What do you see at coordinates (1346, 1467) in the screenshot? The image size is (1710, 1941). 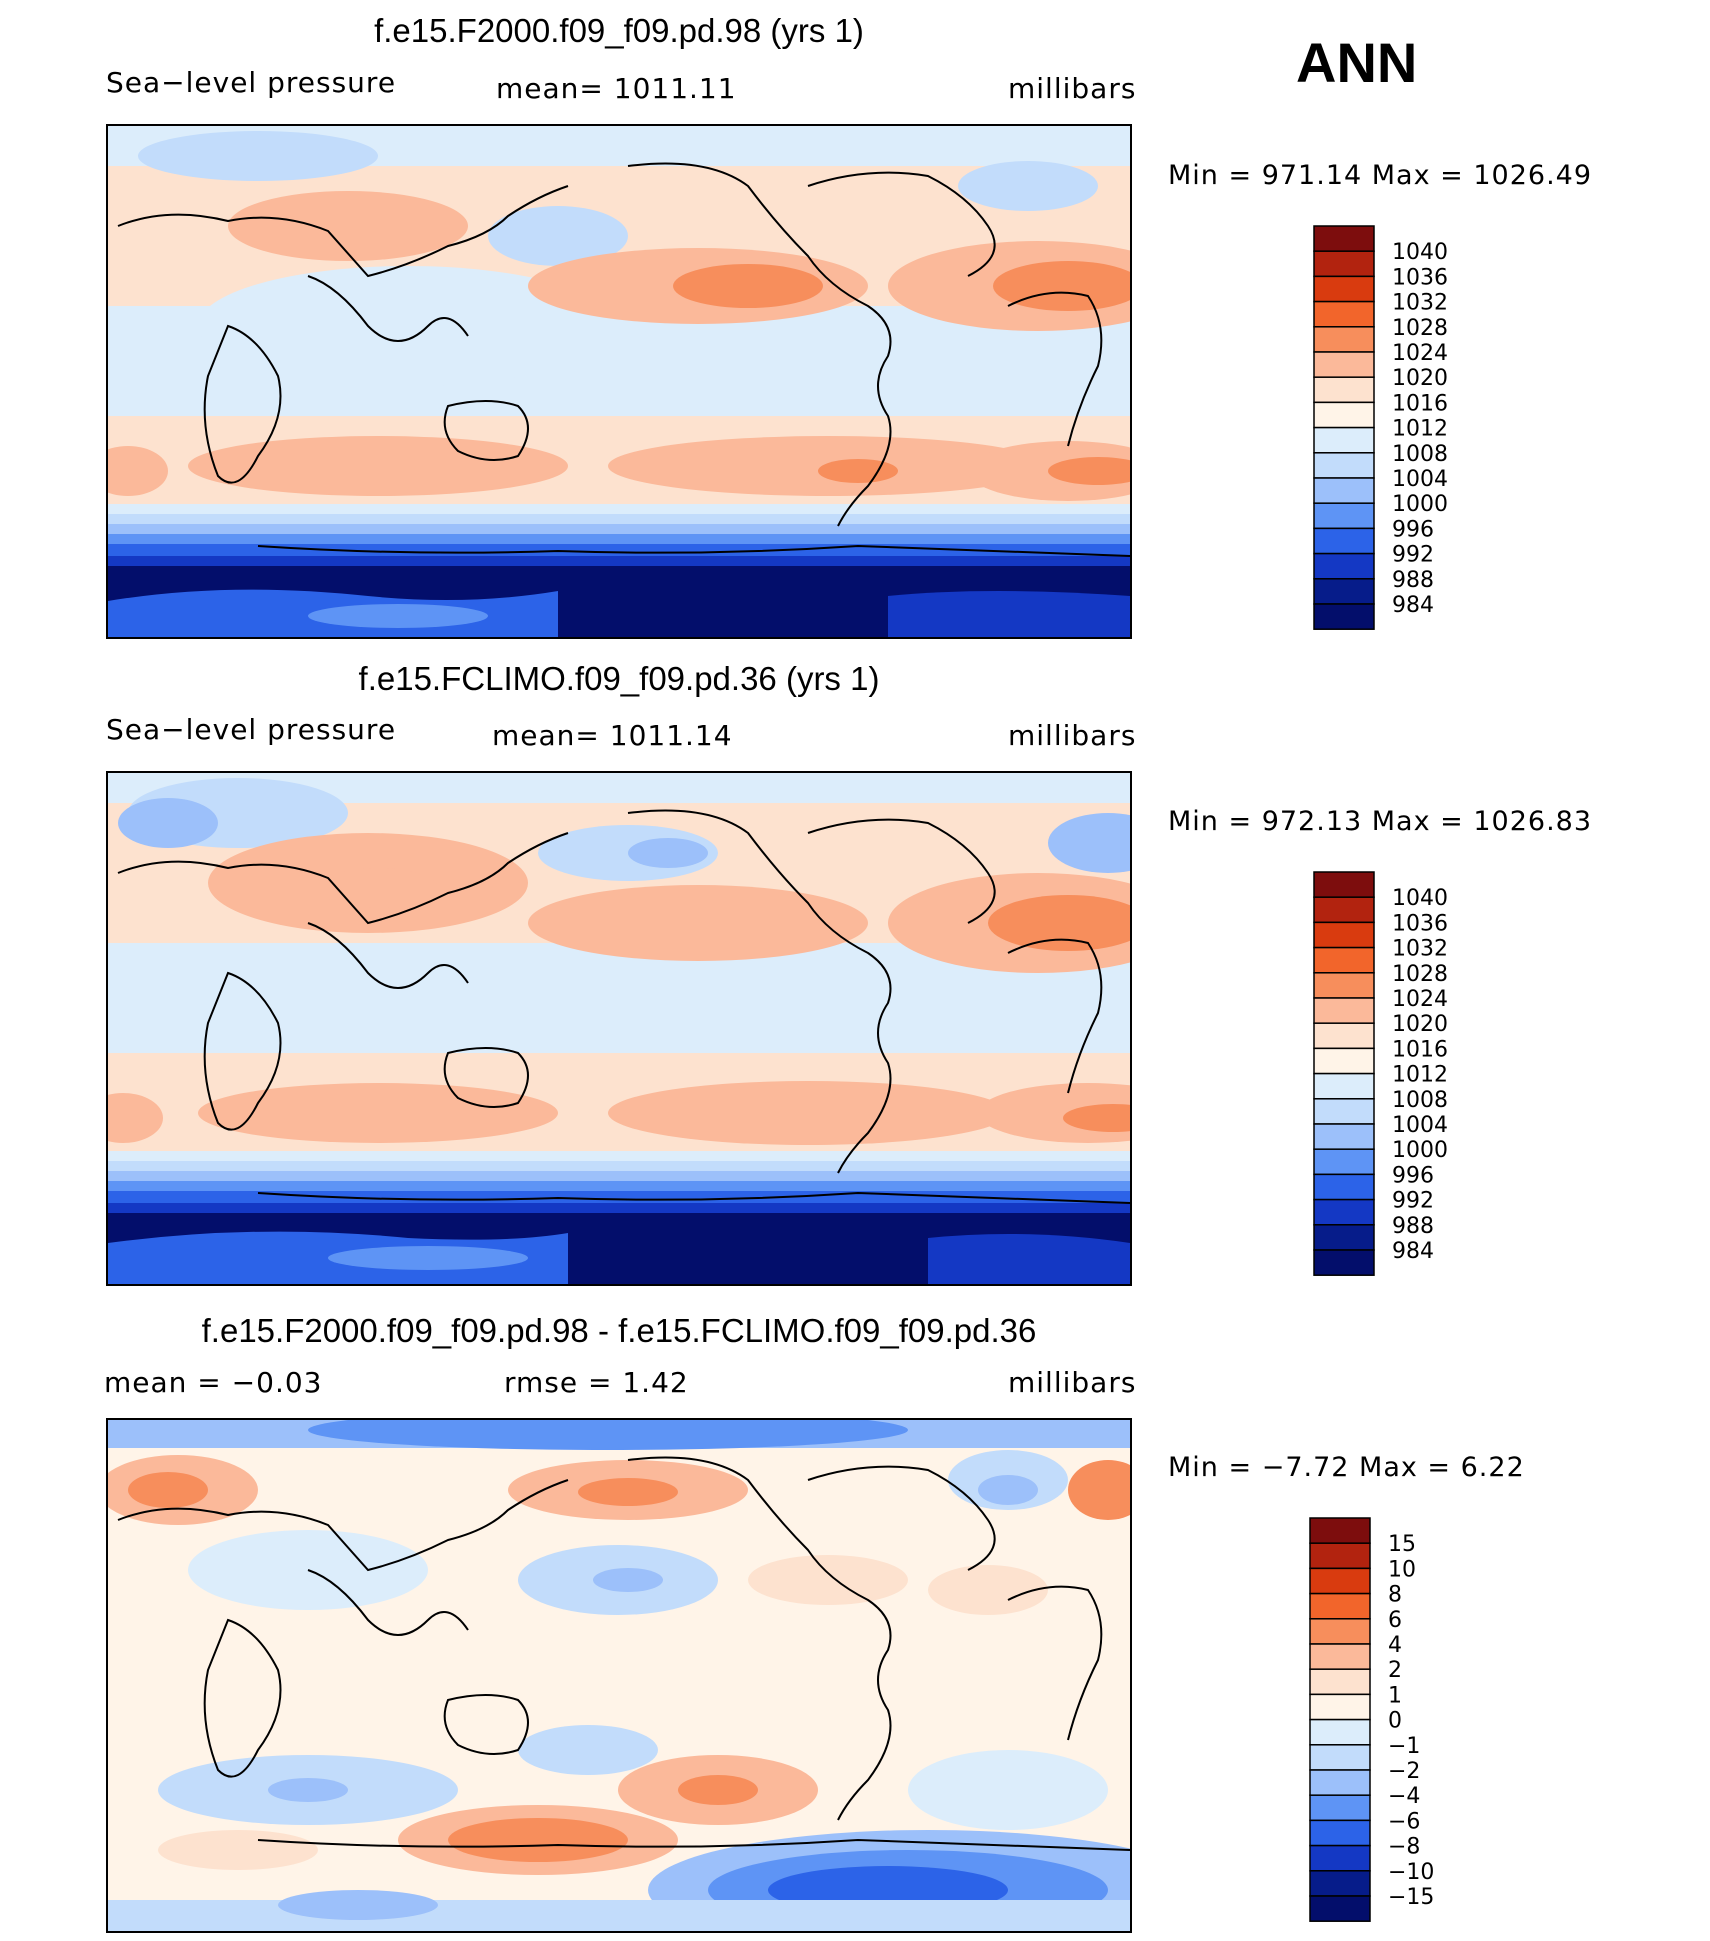 I see `panel-3-minmax: Min = −7.72 Max = 6.22` at bounding box center [1346, 1467].